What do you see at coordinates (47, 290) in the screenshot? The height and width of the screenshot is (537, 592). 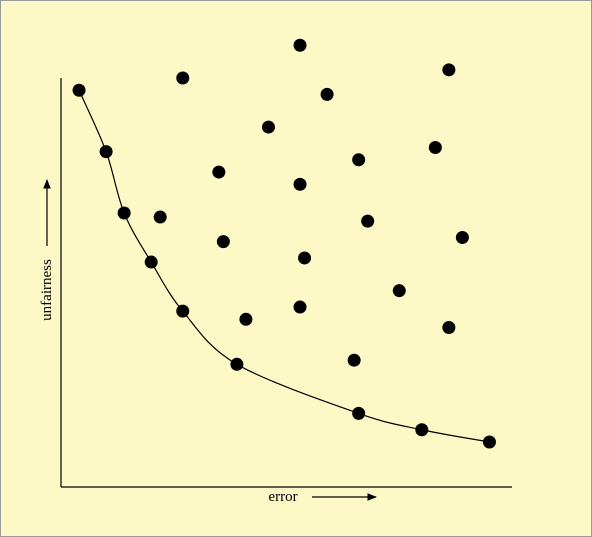 I see `y-axis-label: unfairness` at bounding box center [47, 290].